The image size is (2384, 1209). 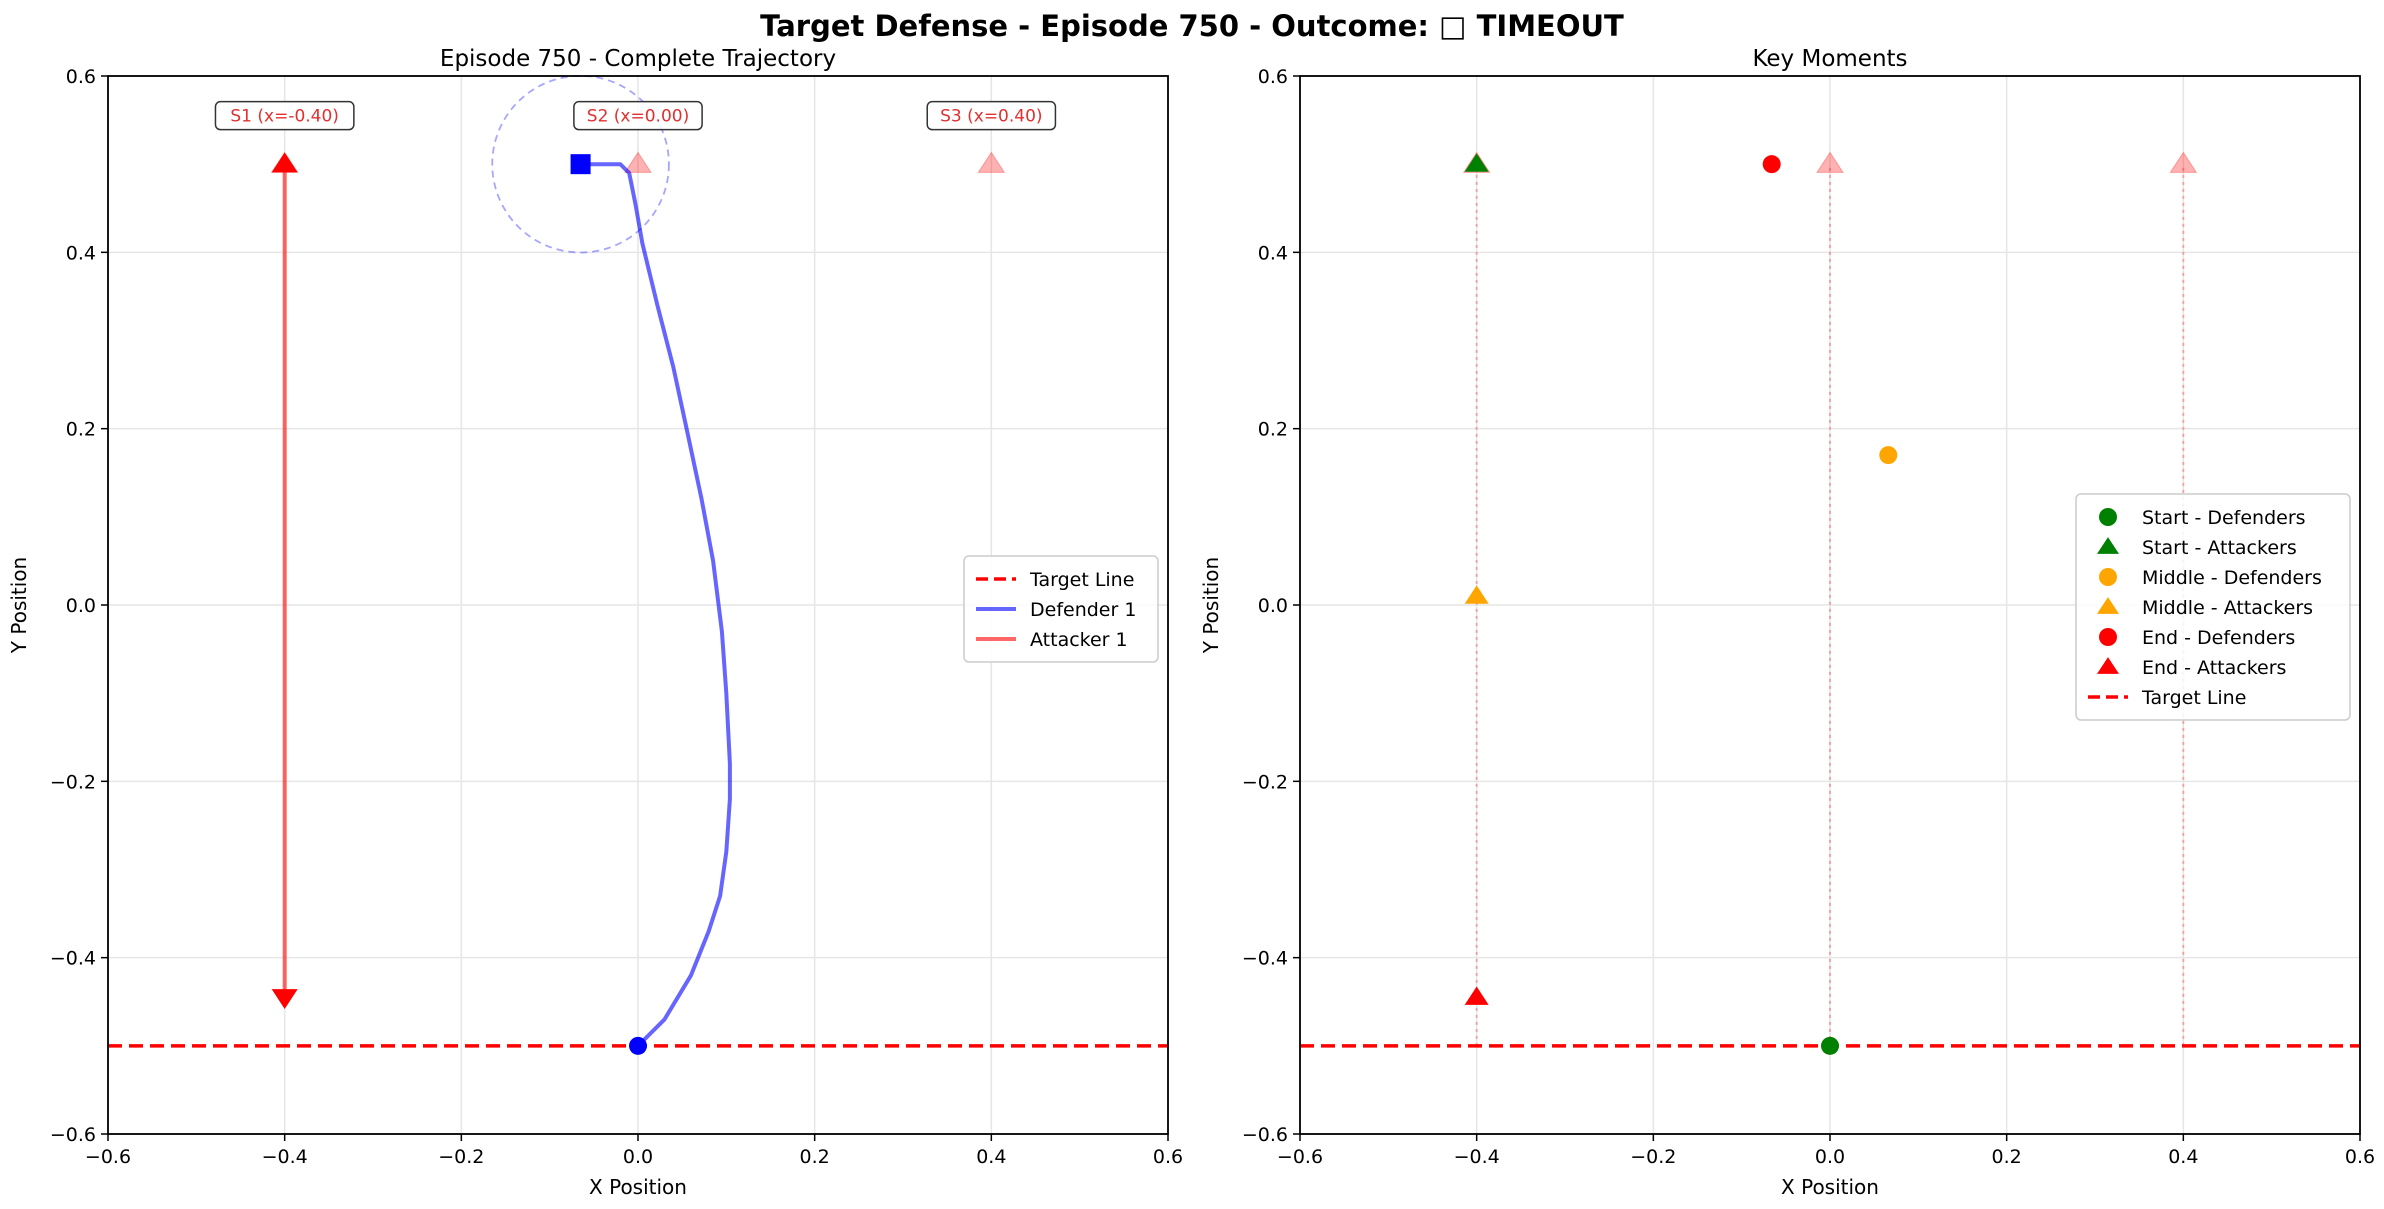 What do you see at coordinates (2224, 518) in the screenshot?
I see `legend-label: Start - Defenders` at bounding box center [2224, 518].